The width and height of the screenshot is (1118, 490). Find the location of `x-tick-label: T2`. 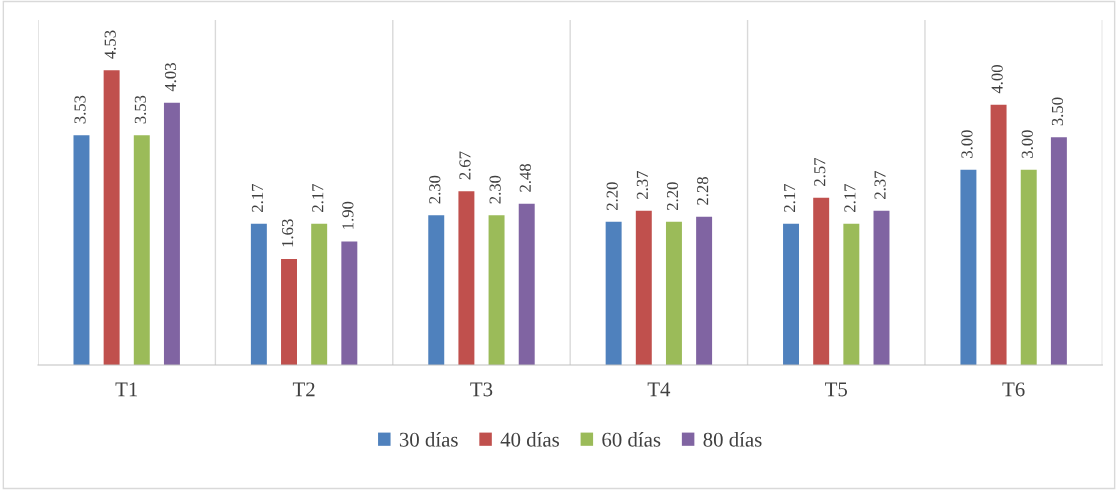

x-tick-label: T2 is located at coordinates (303, 389).